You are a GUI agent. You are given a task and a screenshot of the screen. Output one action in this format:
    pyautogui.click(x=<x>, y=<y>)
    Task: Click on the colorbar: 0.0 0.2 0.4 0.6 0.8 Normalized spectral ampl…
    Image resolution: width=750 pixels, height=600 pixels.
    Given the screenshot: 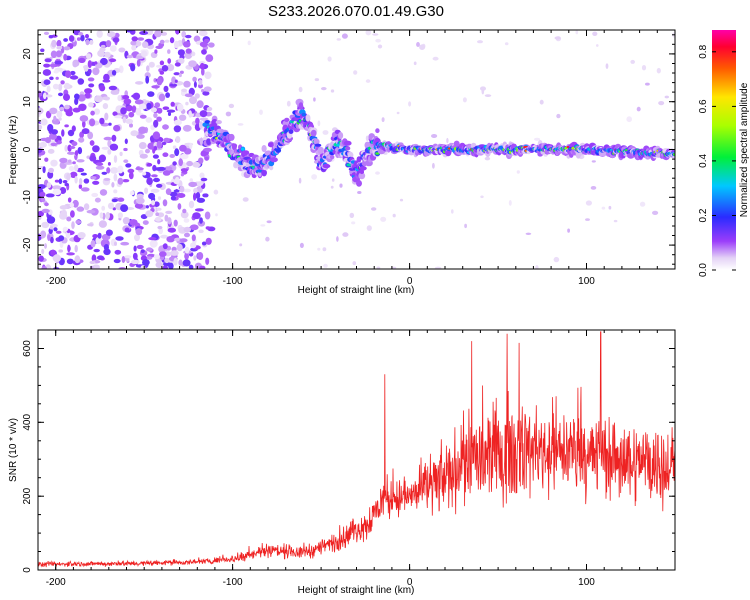 What is the action you would take?
    pyautogui.click(x=724, y=153)
    